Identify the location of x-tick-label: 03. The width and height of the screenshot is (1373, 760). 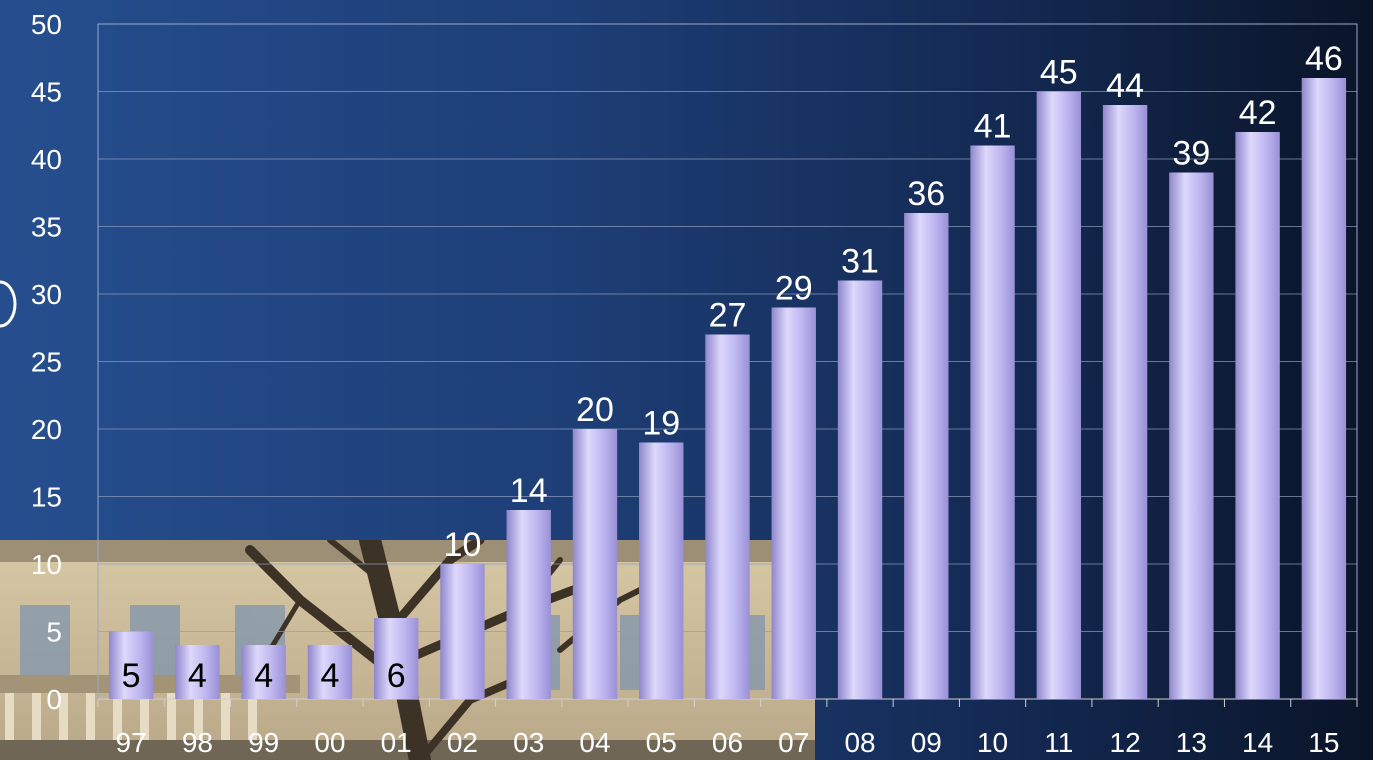
(528, 742).